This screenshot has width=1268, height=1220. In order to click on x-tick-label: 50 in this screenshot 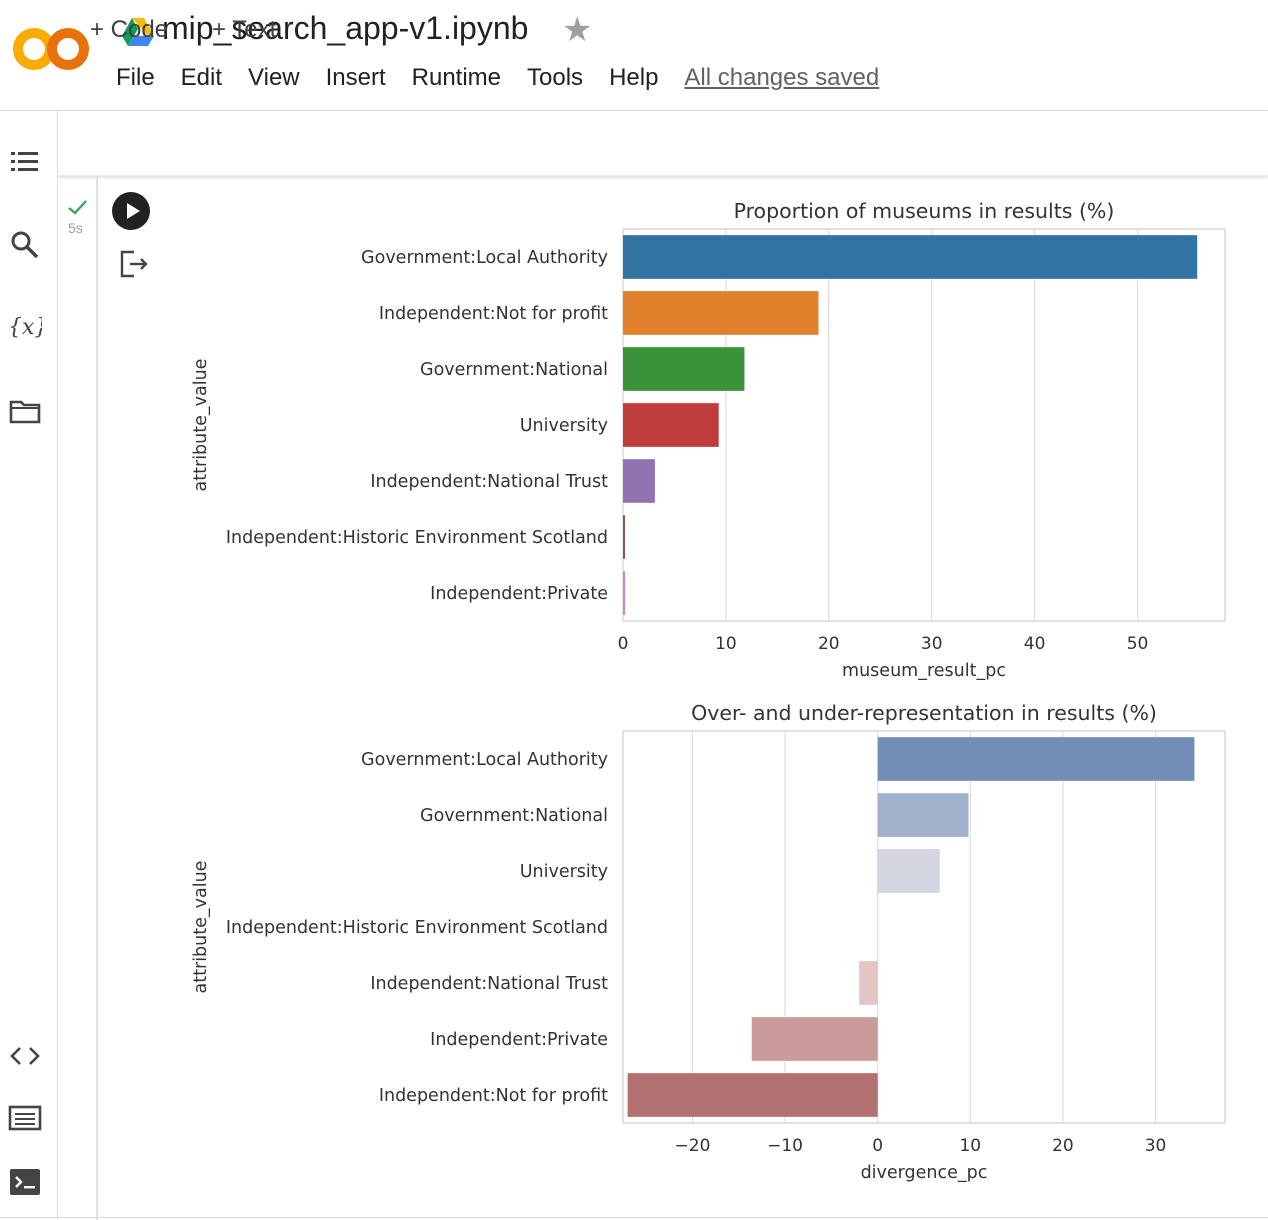, I will do `click(1138, 644)`.